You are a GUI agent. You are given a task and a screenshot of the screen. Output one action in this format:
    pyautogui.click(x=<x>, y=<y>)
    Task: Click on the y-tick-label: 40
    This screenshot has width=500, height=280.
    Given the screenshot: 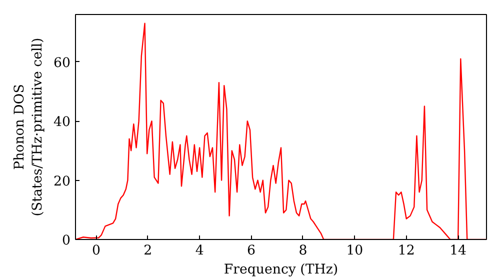 What is the action you would take?
    pyautogui.click(x=62, y=122)
    